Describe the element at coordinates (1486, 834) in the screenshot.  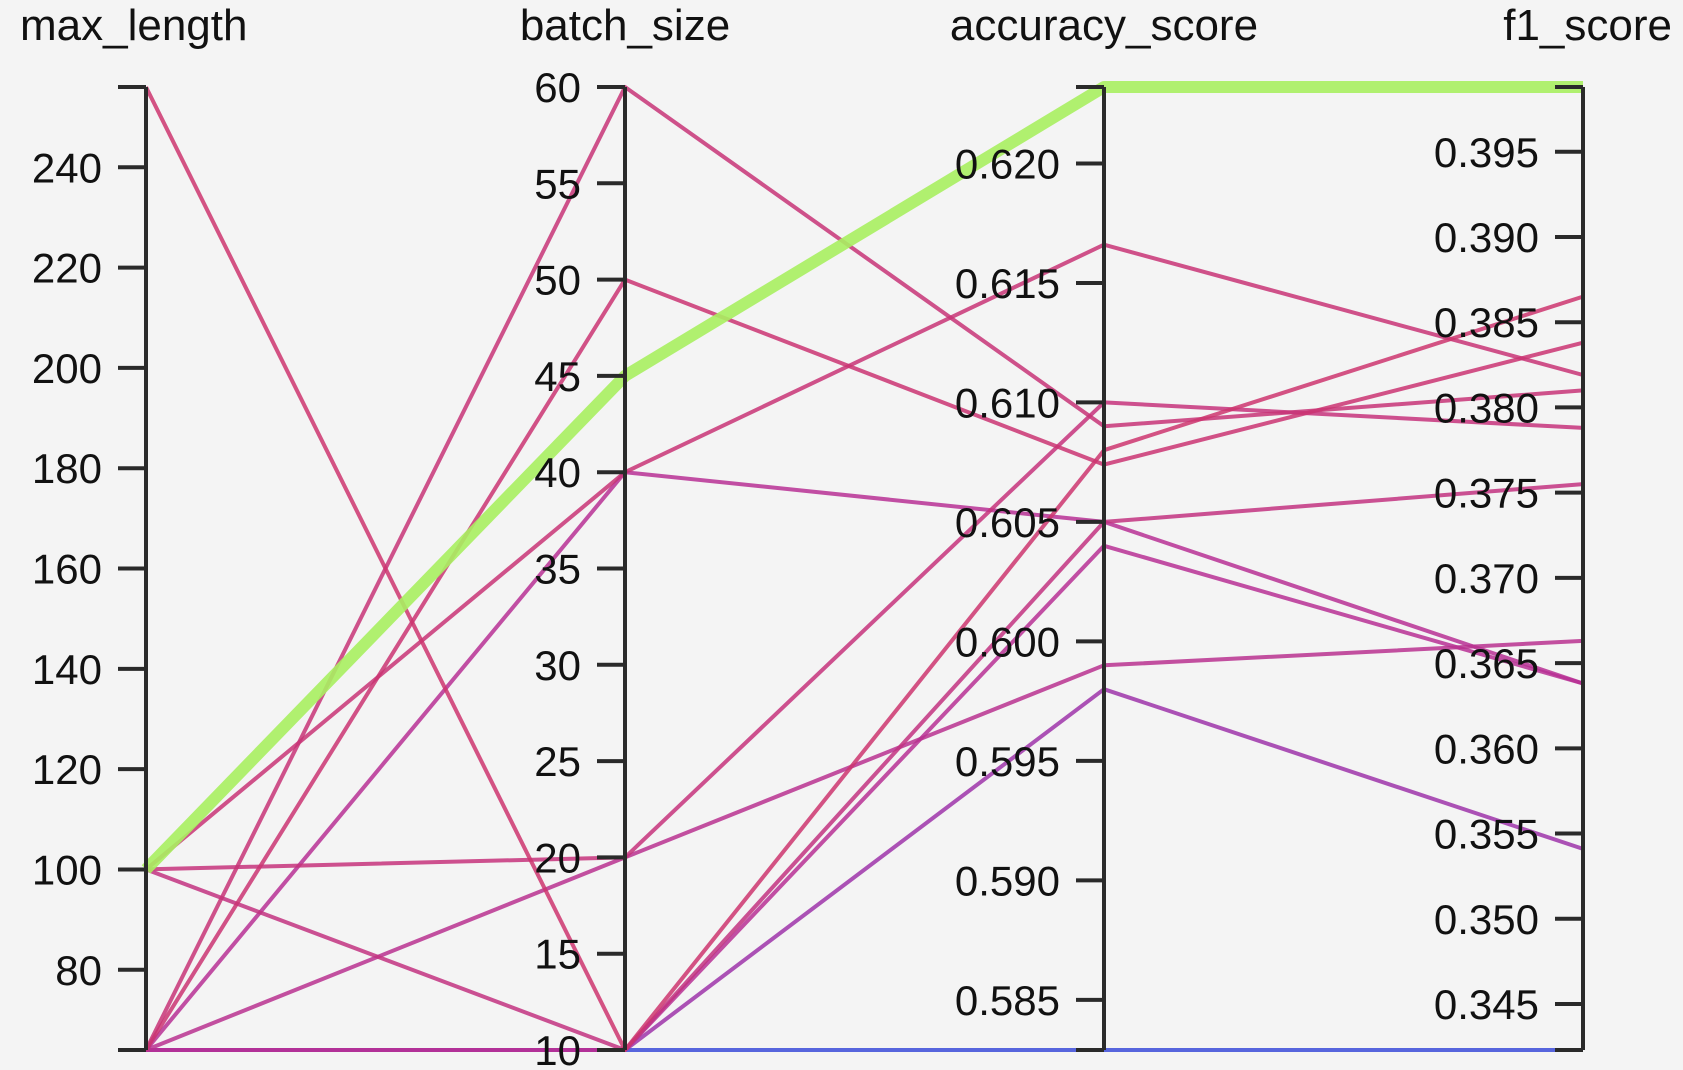
I see `tick-label: 0.355` at that location.